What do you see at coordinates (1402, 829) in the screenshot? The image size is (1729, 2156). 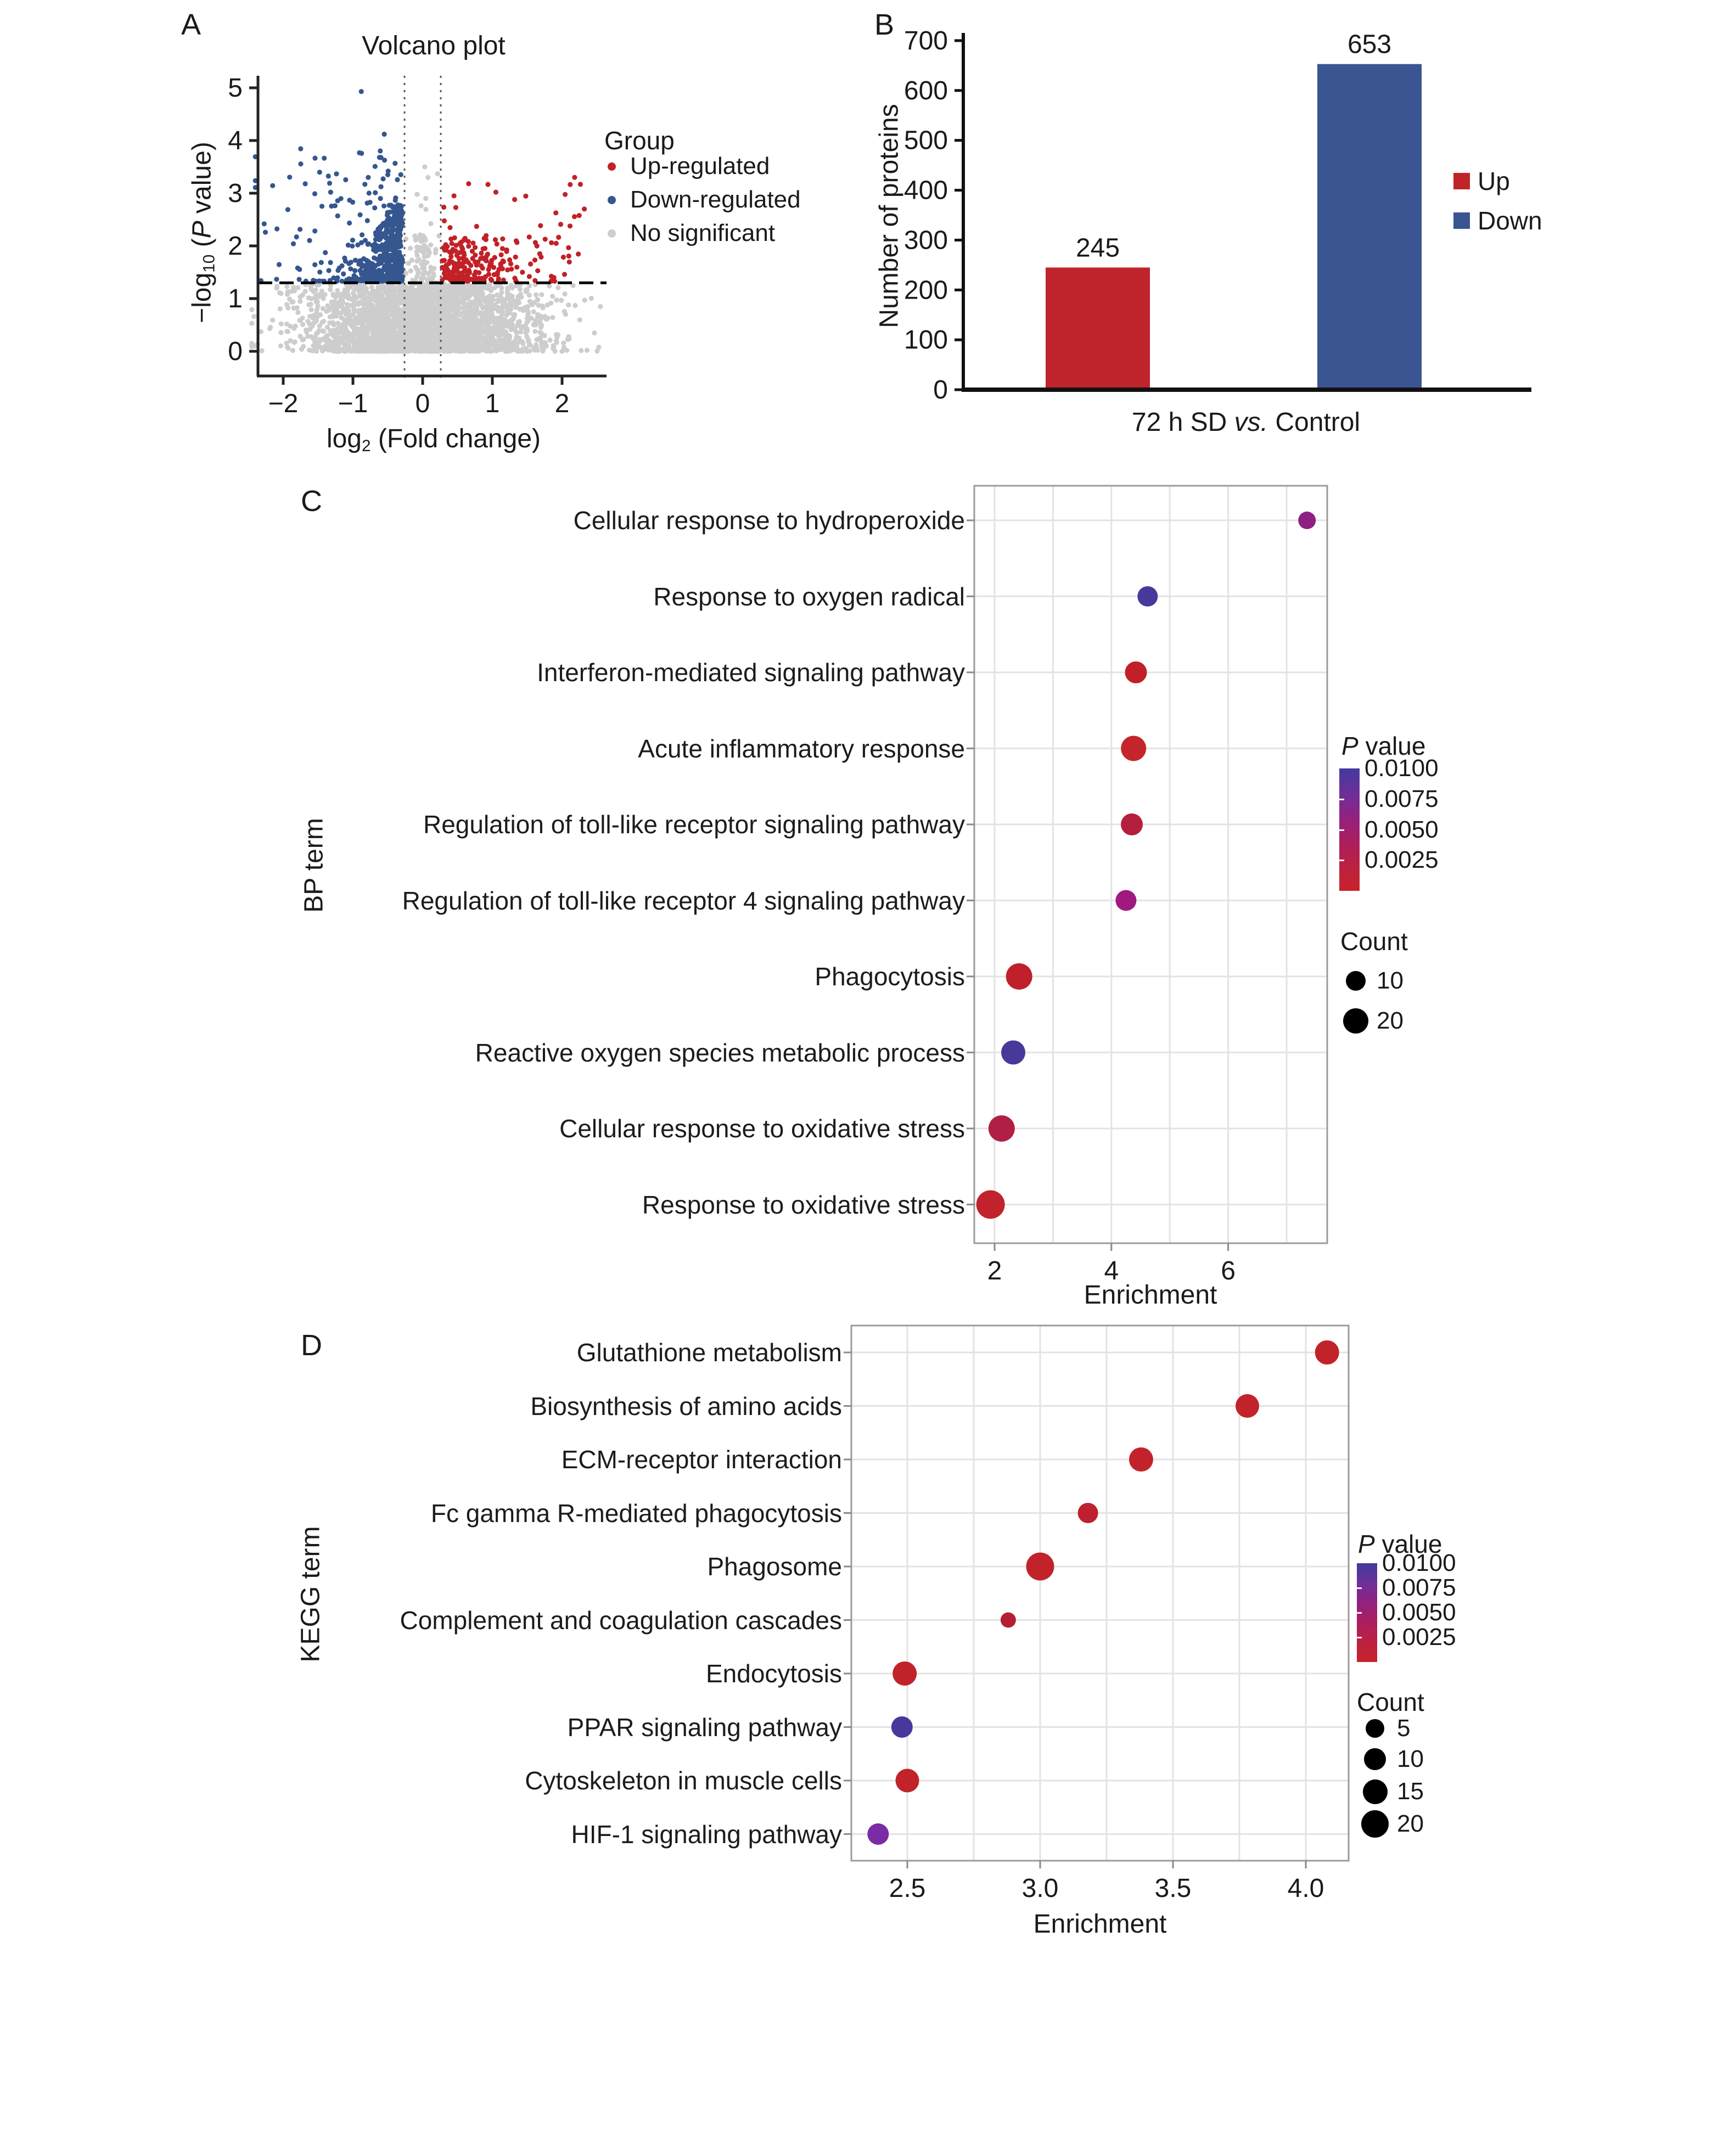 I see `pvalue-tick-label: 0.0050` at bounding box center [1402, 829].